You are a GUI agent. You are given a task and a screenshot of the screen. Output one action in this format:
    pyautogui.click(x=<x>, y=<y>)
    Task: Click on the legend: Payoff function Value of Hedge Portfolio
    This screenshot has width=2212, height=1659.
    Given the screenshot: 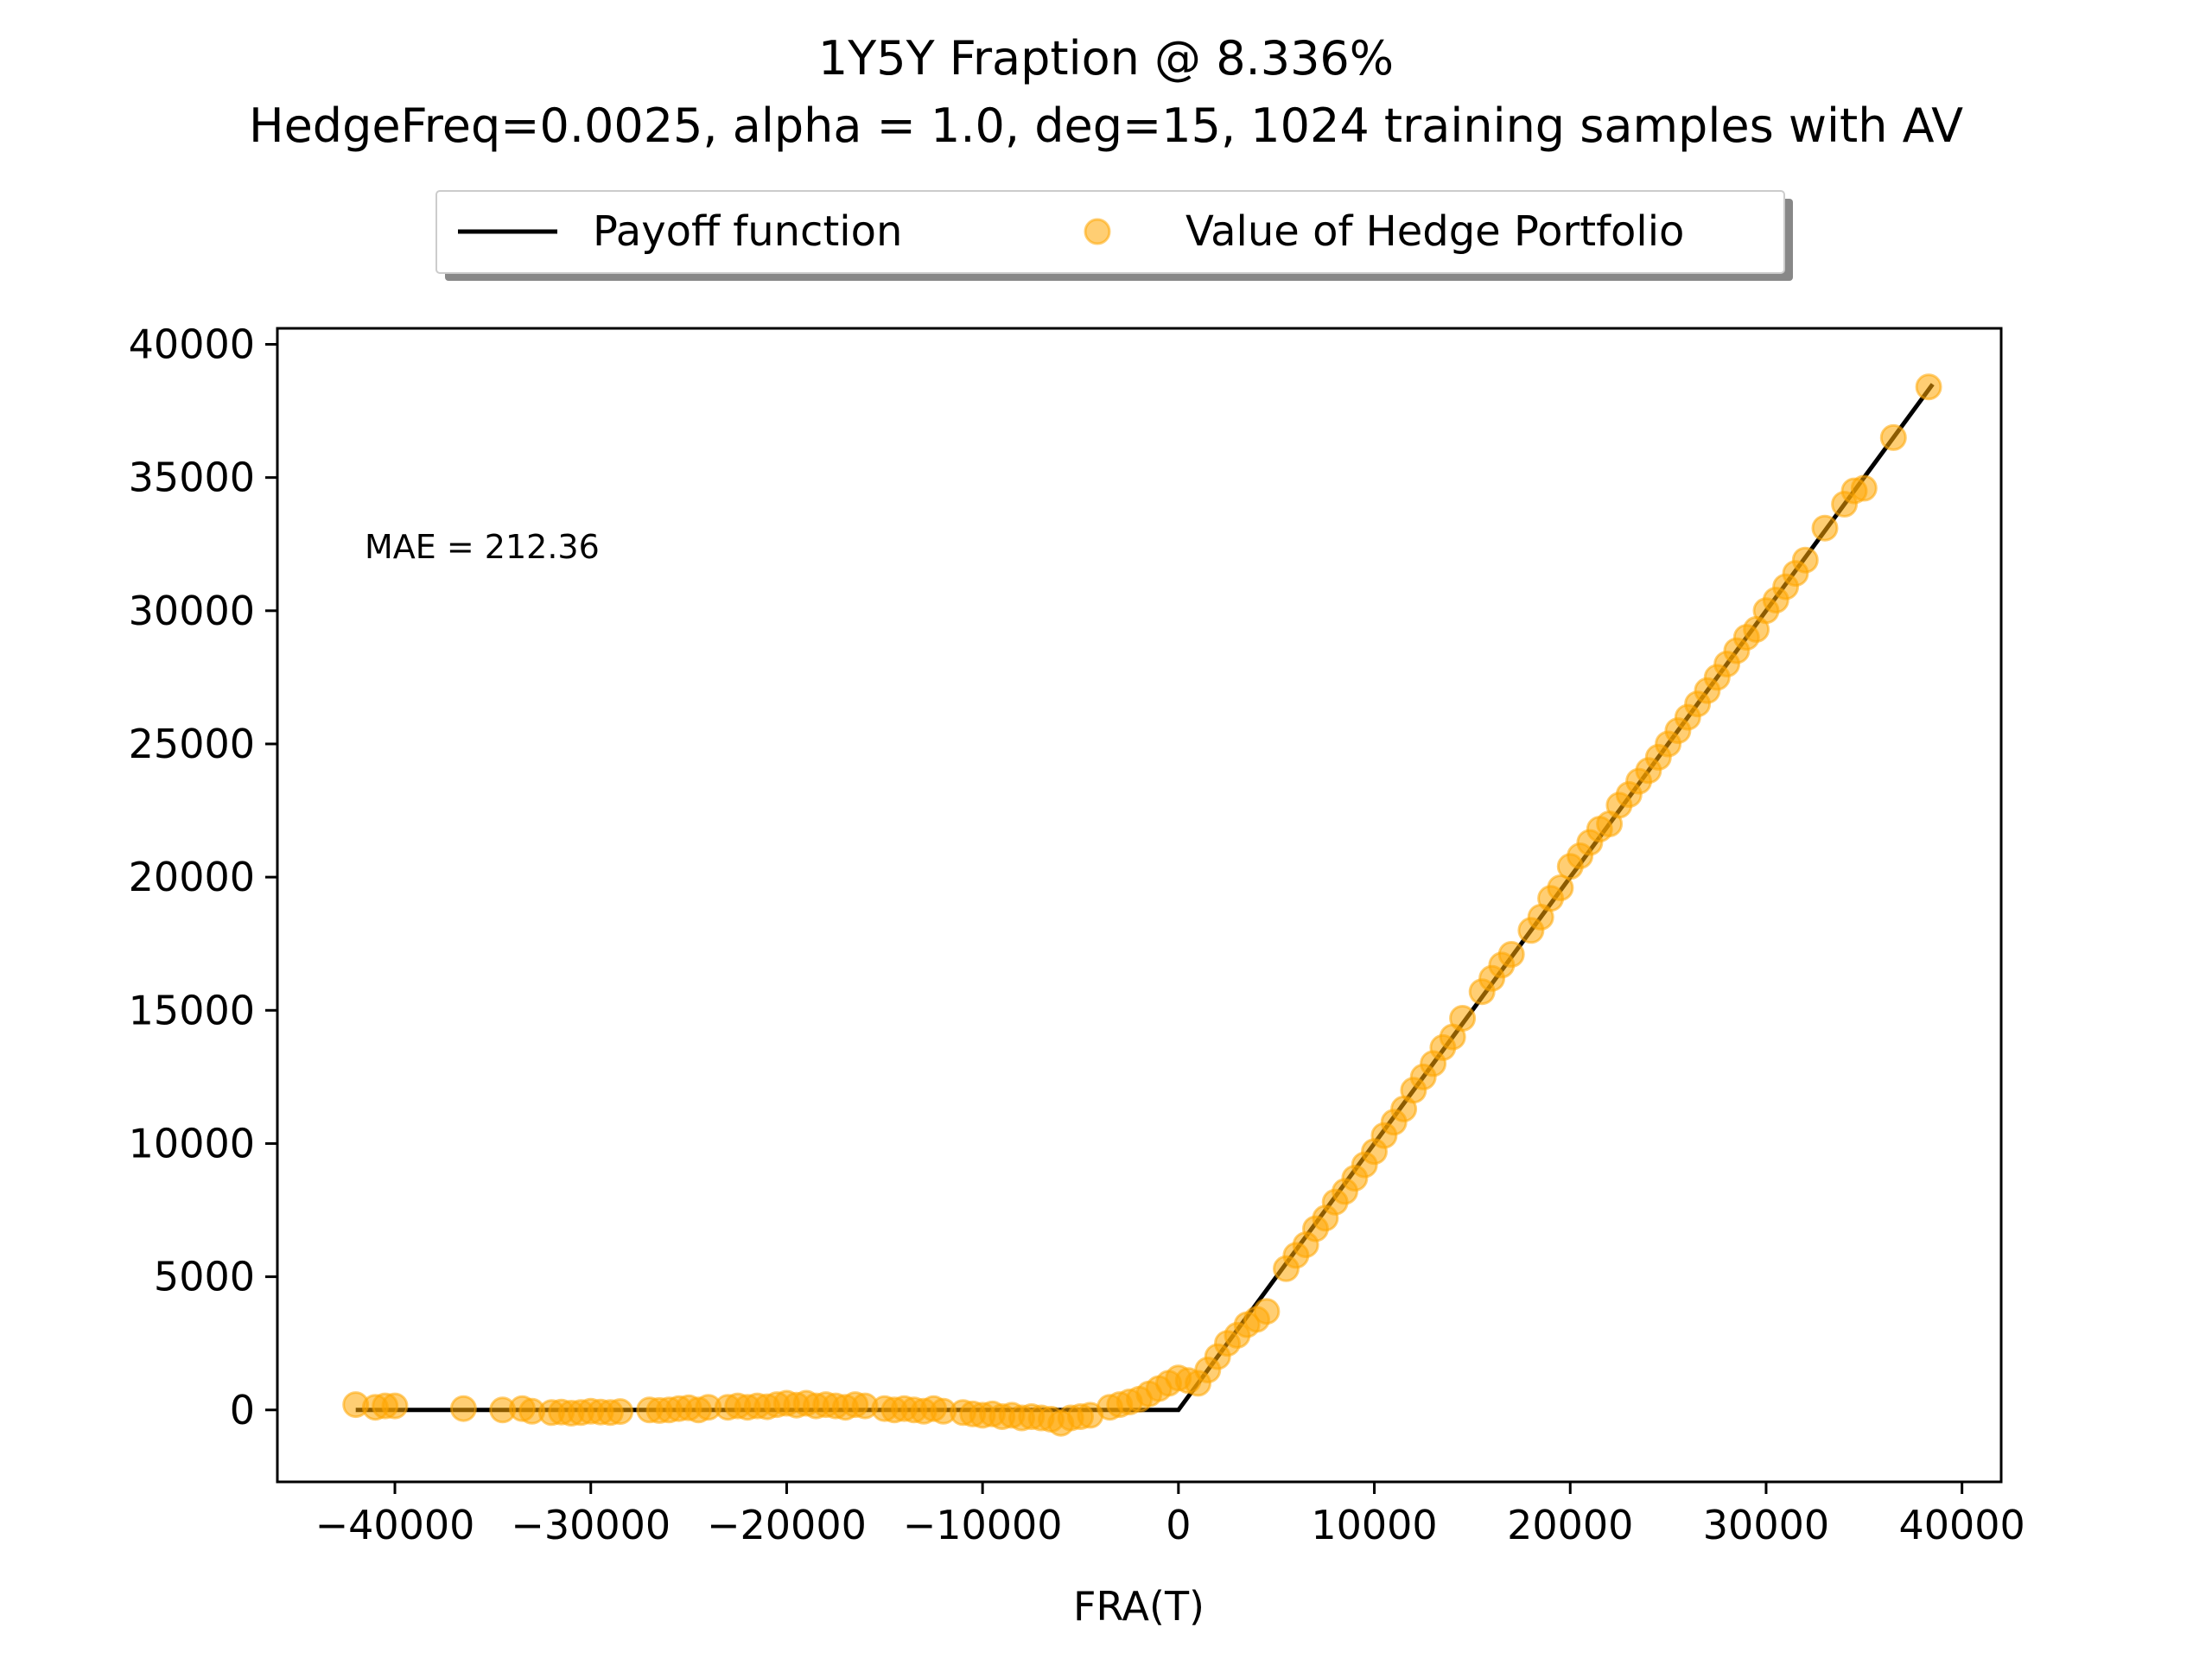 What is the action you would take?
    pyautogui.click(x=1114, y=235)
    